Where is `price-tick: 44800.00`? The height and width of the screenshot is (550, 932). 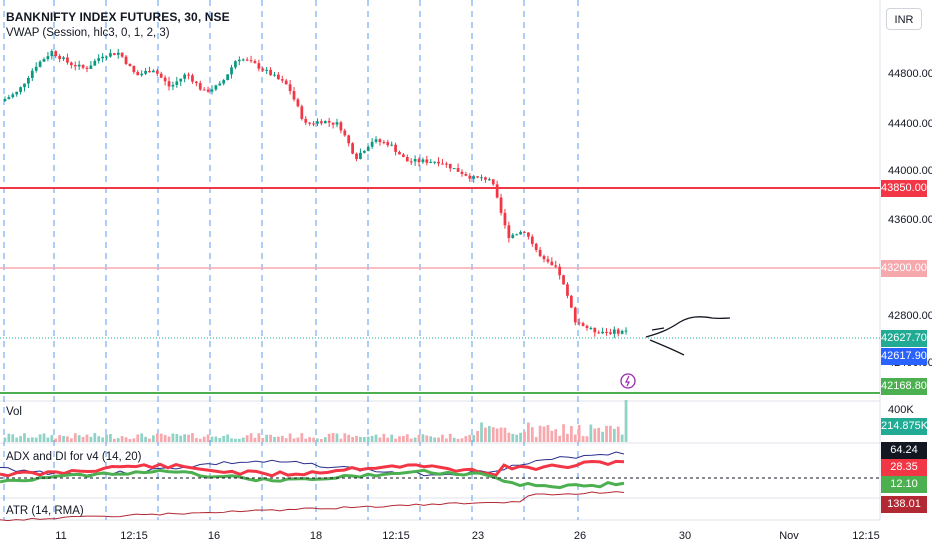 price-tick: 44800.00 is located at coordinates (910, 74).